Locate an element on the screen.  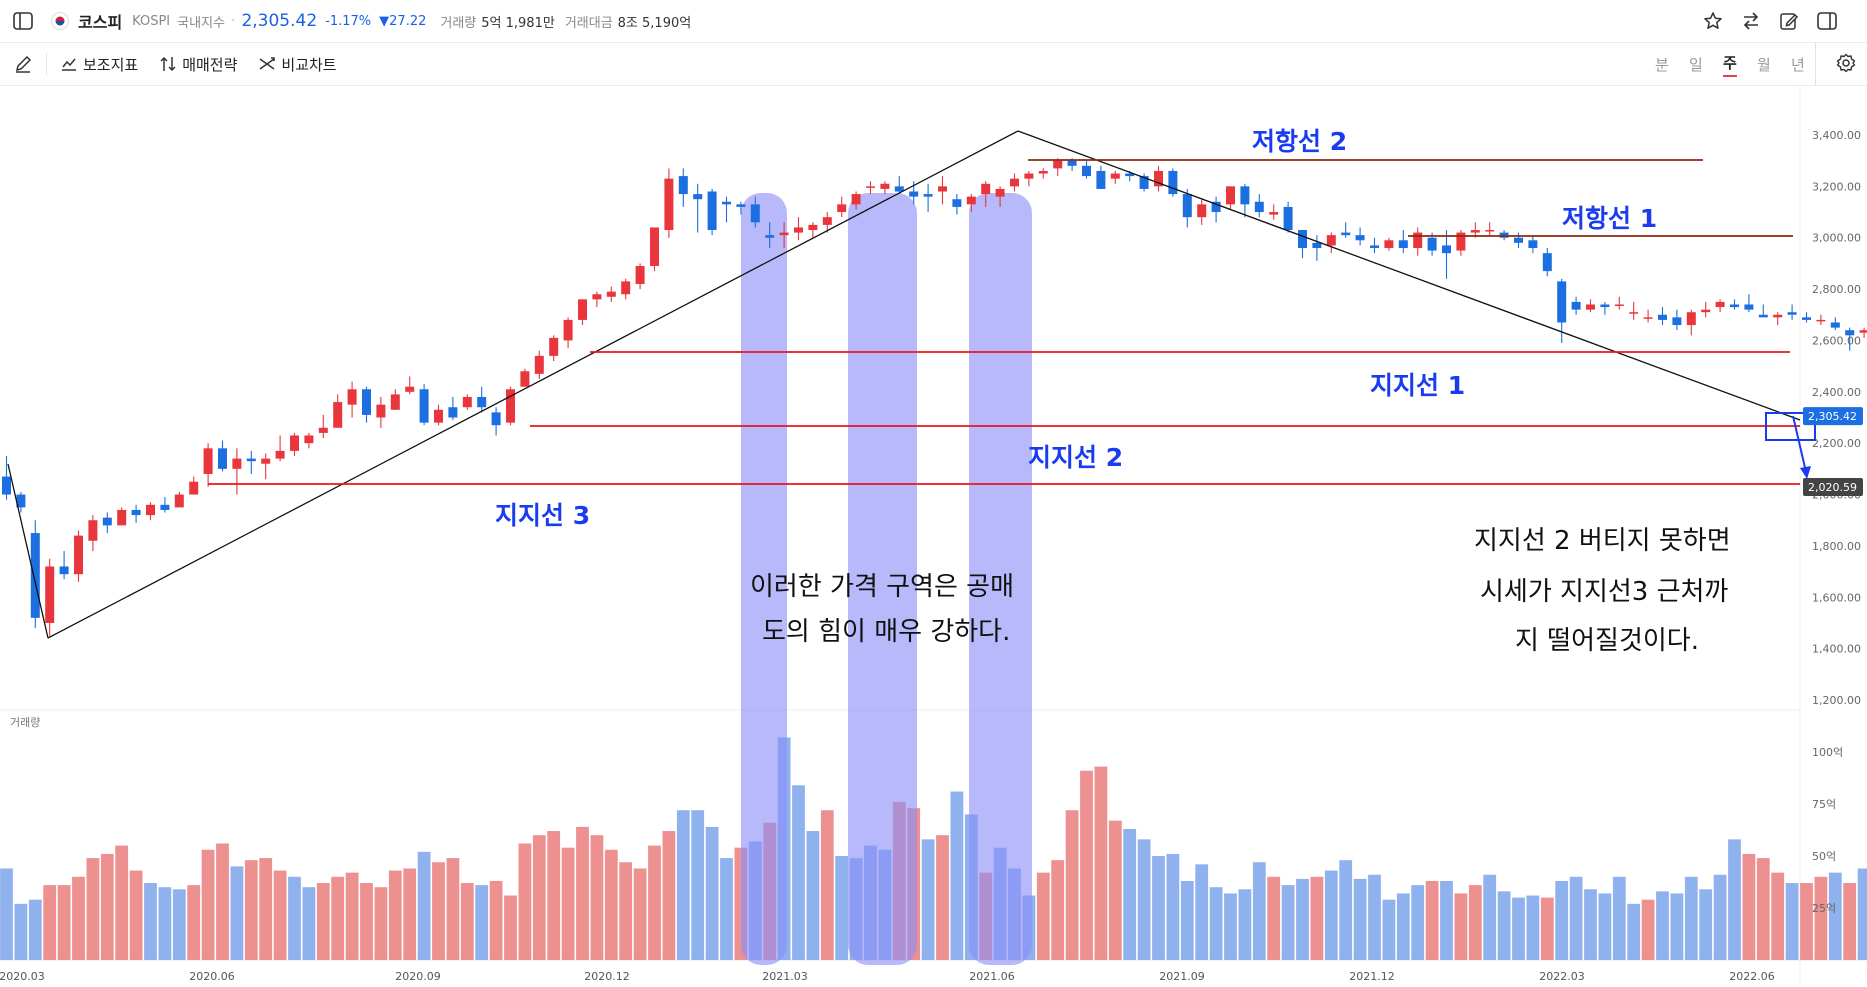
price-tick-label: 1,400.00 is located at coordinates (1836, 649).